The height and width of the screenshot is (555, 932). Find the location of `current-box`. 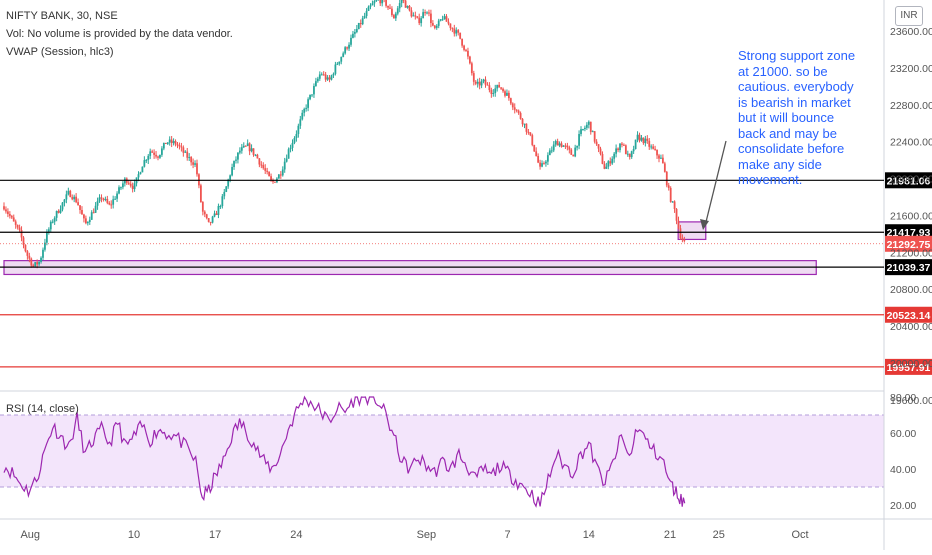

current-box is located at coordinates (692, 231).